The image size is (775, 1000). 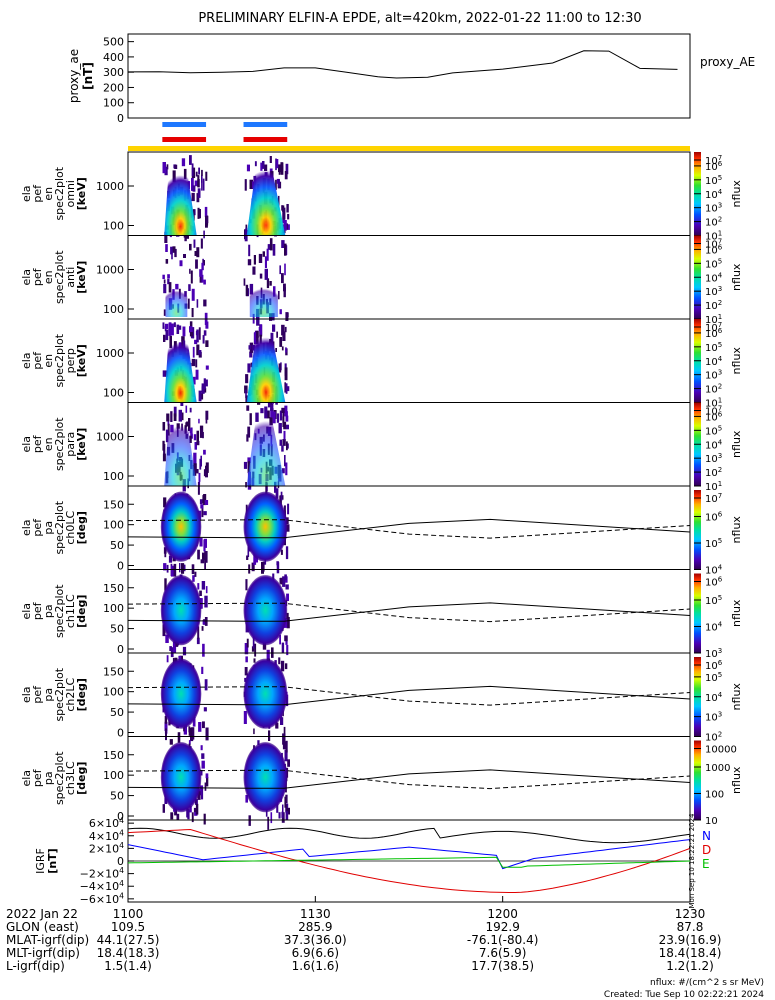 What do you see at coordinates (713, 327) in the screenshot?
I see `colorbar-tick-label: 10⁷` at bounding box center [713, 327].